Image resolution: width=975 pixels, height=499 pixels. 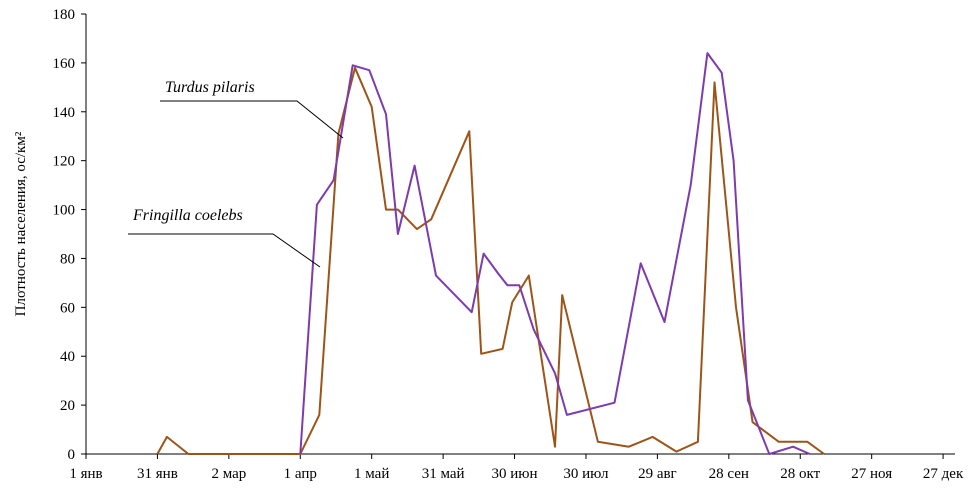 What do you see at coordinates (228, 474) in the screenshot?
I see `x-tick-label: 2 мар` at bounding box center [228, 474].